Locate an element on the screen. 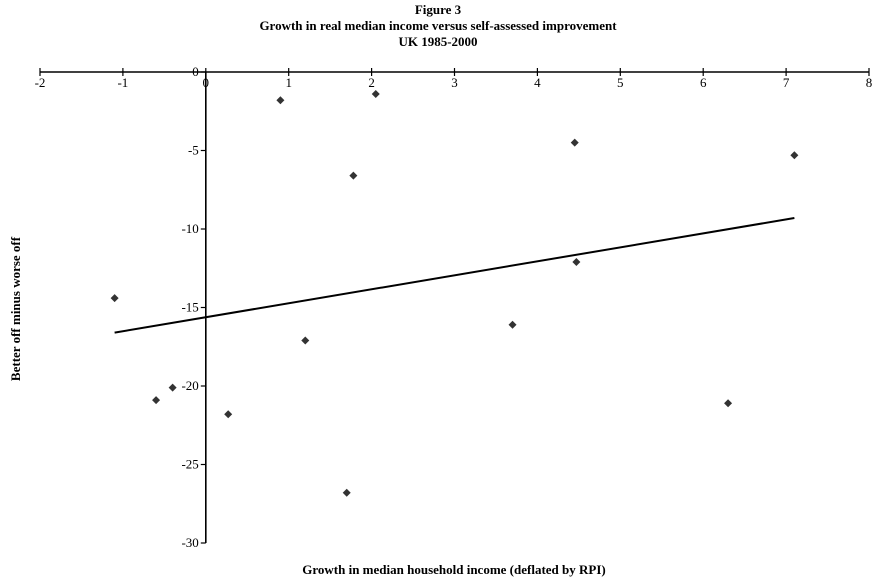  x-tick-label: 1 is located at coordinates (288, 82).